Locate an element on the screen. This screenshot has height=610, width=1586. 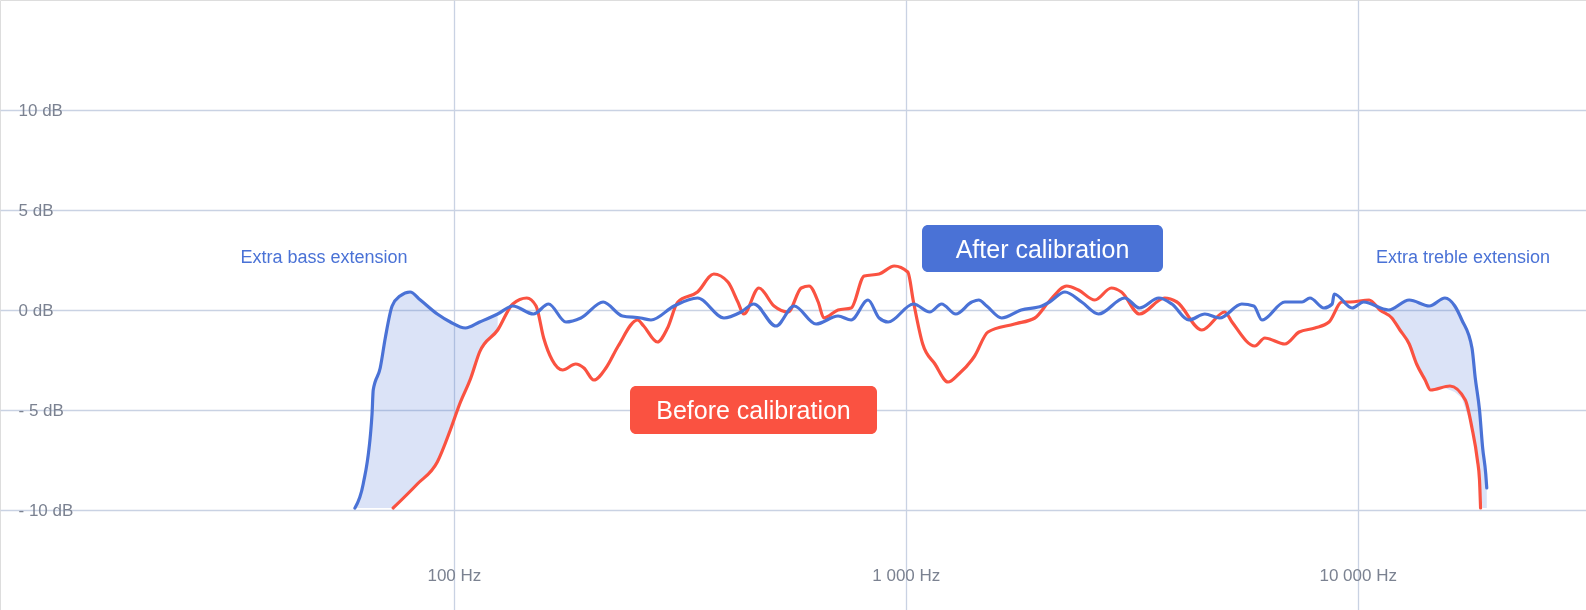
annotation: Extra treble extension is located at coordinates (1463, 257).